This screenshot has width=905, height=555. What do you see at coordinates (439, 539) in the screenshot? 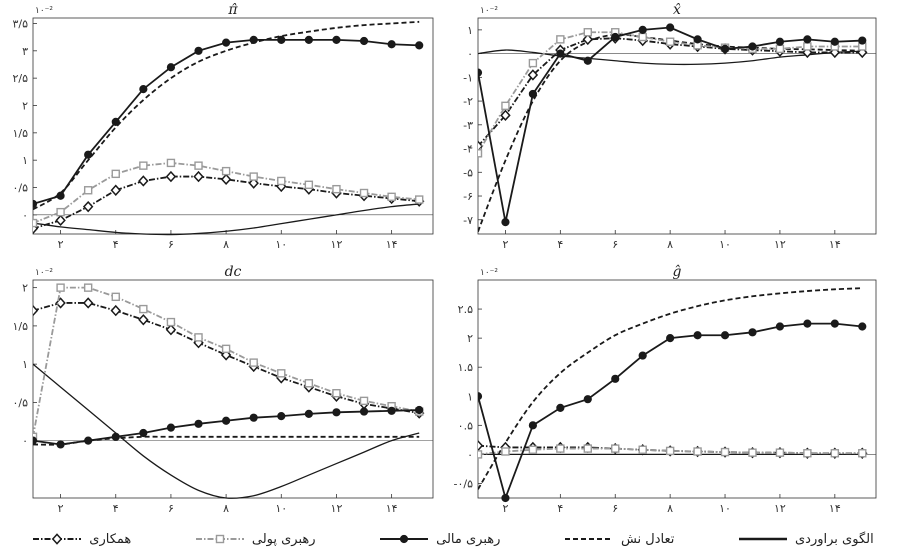
I see `legend-item-fiscal: رهبری مالی` at bounding box center [439, 539].